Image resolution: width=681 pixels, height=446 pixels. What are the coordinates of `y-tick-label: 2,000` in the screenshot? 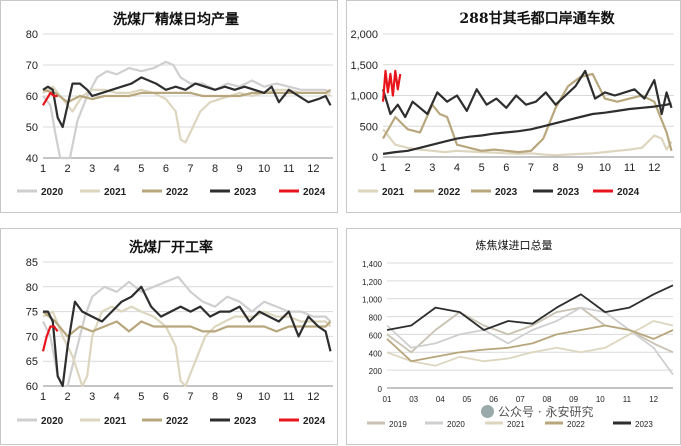 It's located at (364, 35).